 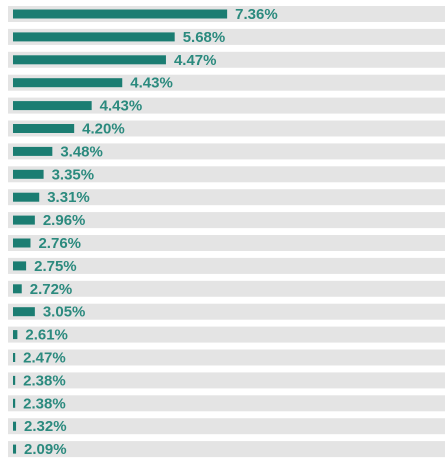 What do you see at coordinates (204, 37) in the screenshot?
I see `bar-label: 5.68%` at bounding box center [204, 37].